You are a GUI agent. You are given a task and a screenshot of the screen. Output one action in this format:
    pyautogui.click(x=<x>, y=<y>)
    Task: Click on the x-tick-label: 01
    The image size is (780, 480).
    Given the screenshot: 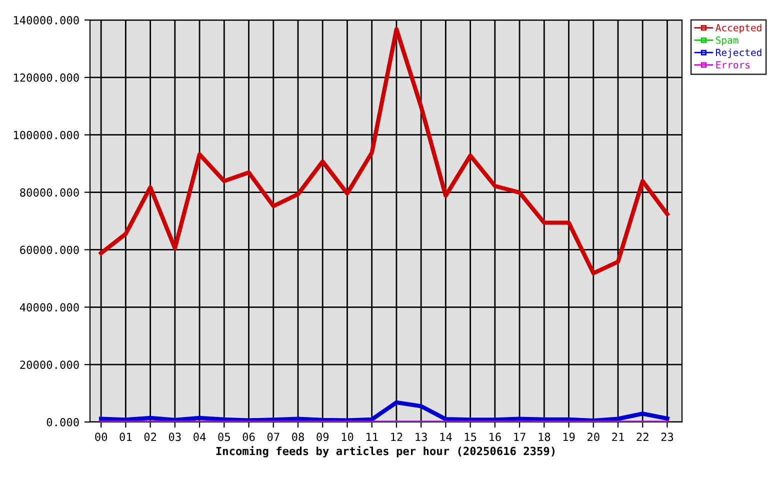 What is the action you would take?
    pyautogui.click(x=126, y=437)
    